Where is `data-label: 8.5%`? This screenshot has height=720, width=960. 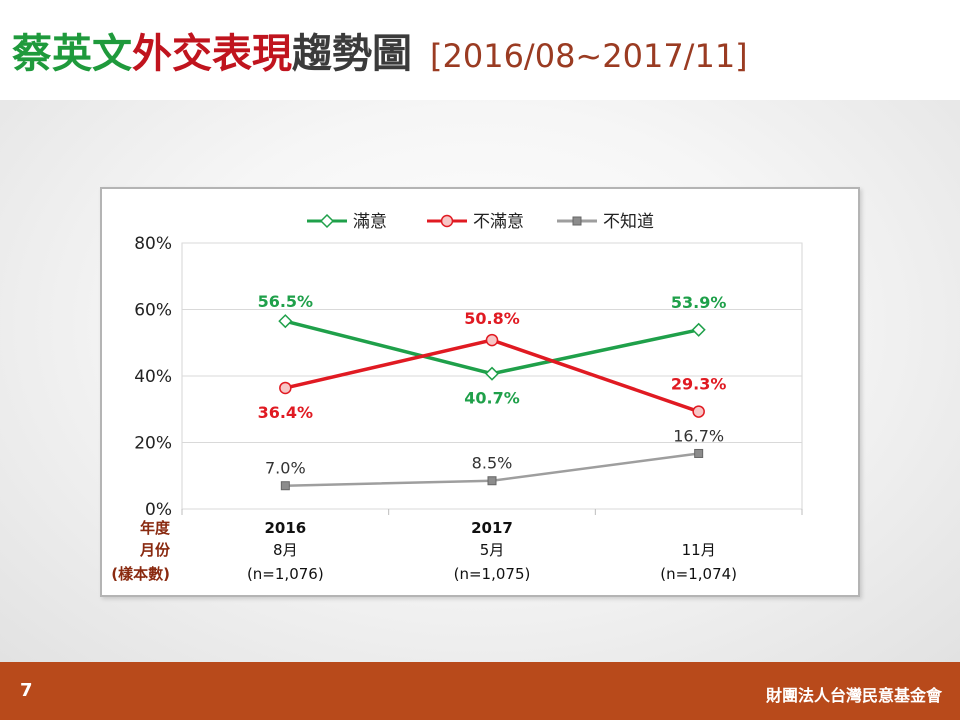
data-label: 8.5% is located at coordinates (492, 463).